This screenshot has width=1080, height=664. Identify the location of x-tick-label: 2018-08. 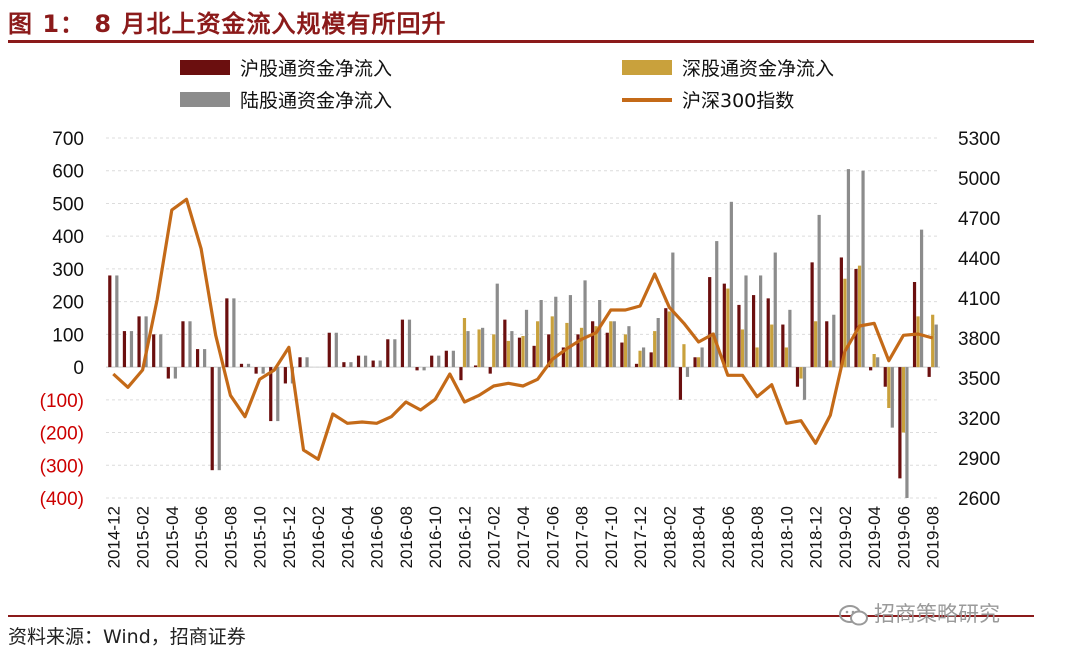
(757, 537).